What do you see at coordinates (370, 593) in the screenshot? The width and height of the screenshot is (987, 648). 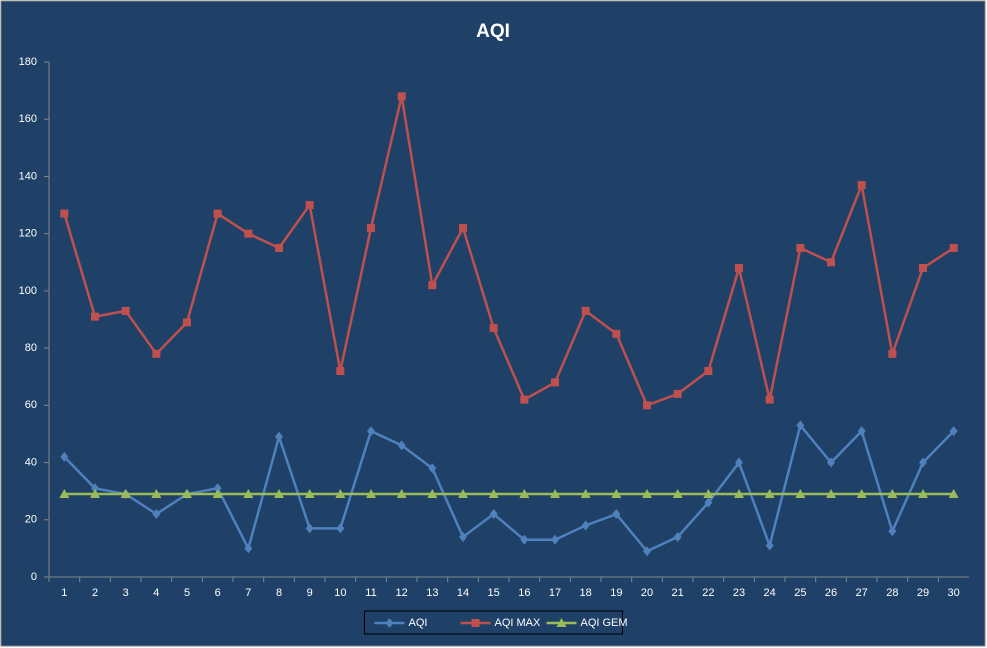 I see `x-tick-label: 11` at bounding box center [370, 593].